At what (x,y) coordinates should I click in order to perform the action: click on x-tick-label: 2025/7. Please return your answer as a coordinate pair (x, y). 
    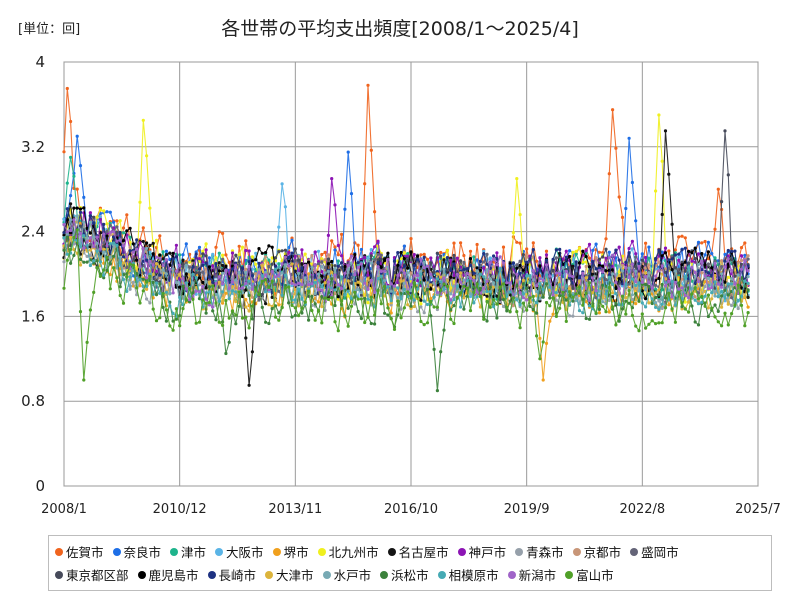
    Looking at the image, I should click on (758, 509).